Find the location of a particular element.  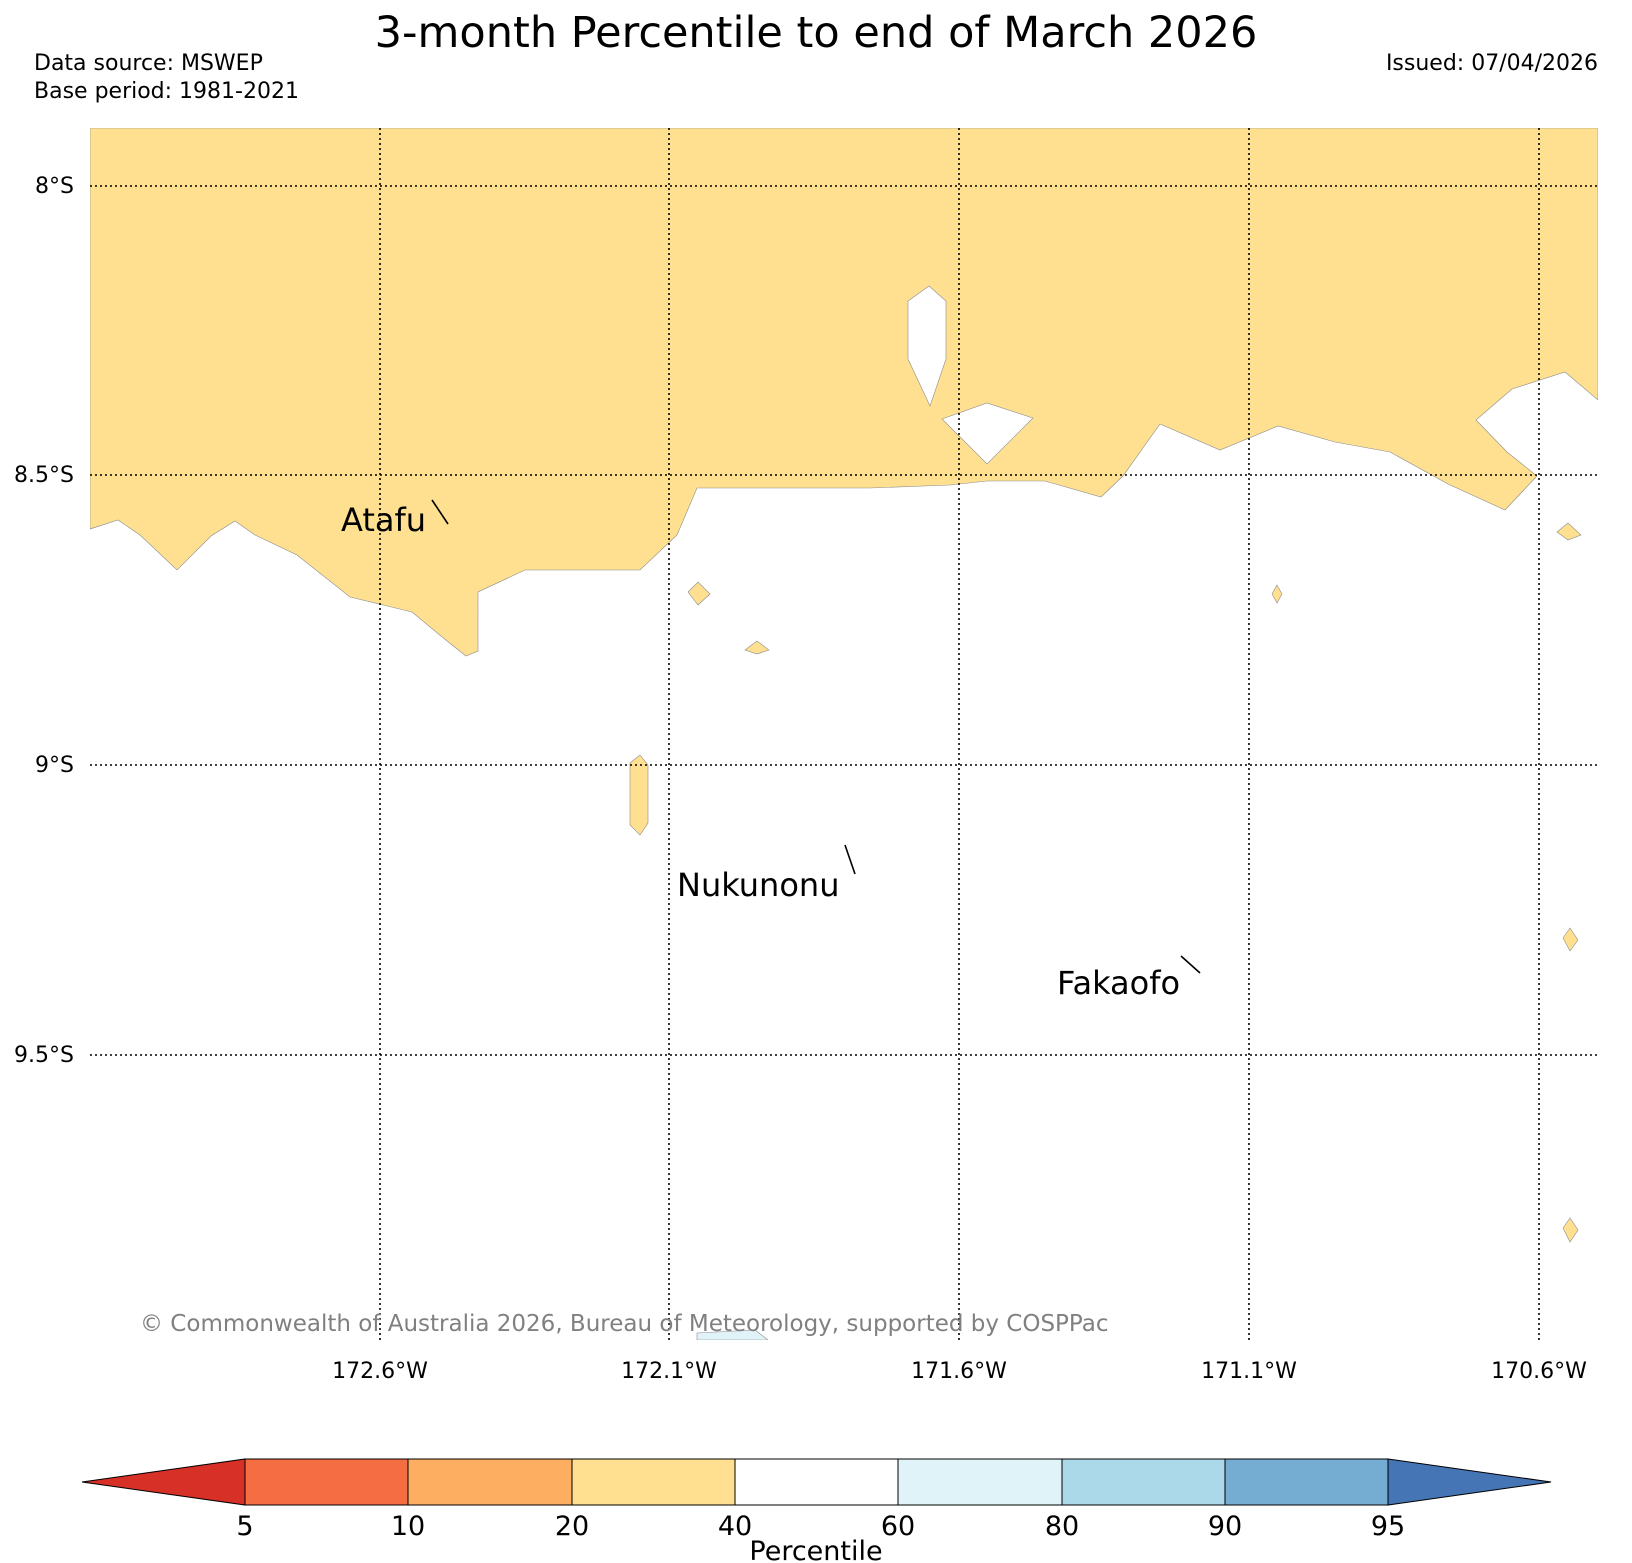

place-label-atafu: Atafu is located at coordinates (383, 520).